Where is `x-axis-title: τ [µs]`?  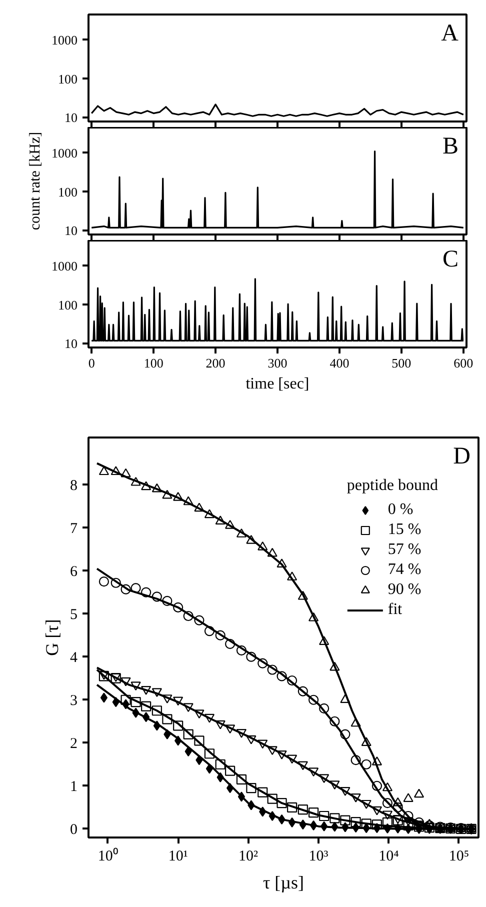
x-axis-title: τ [µs] is located at coordinates (283, 882).